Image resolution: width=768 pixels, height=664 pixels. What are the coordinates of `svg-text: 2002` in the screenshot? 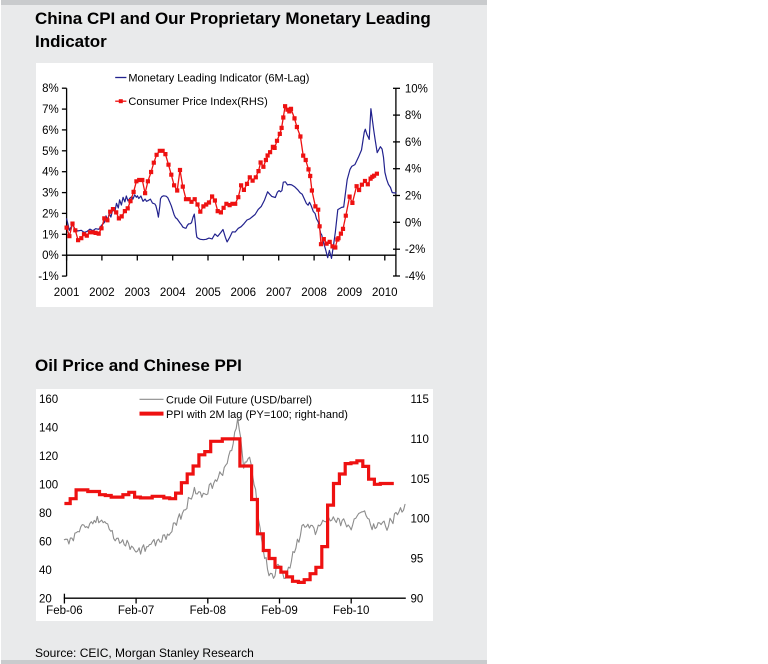 It's located at (102, 293).